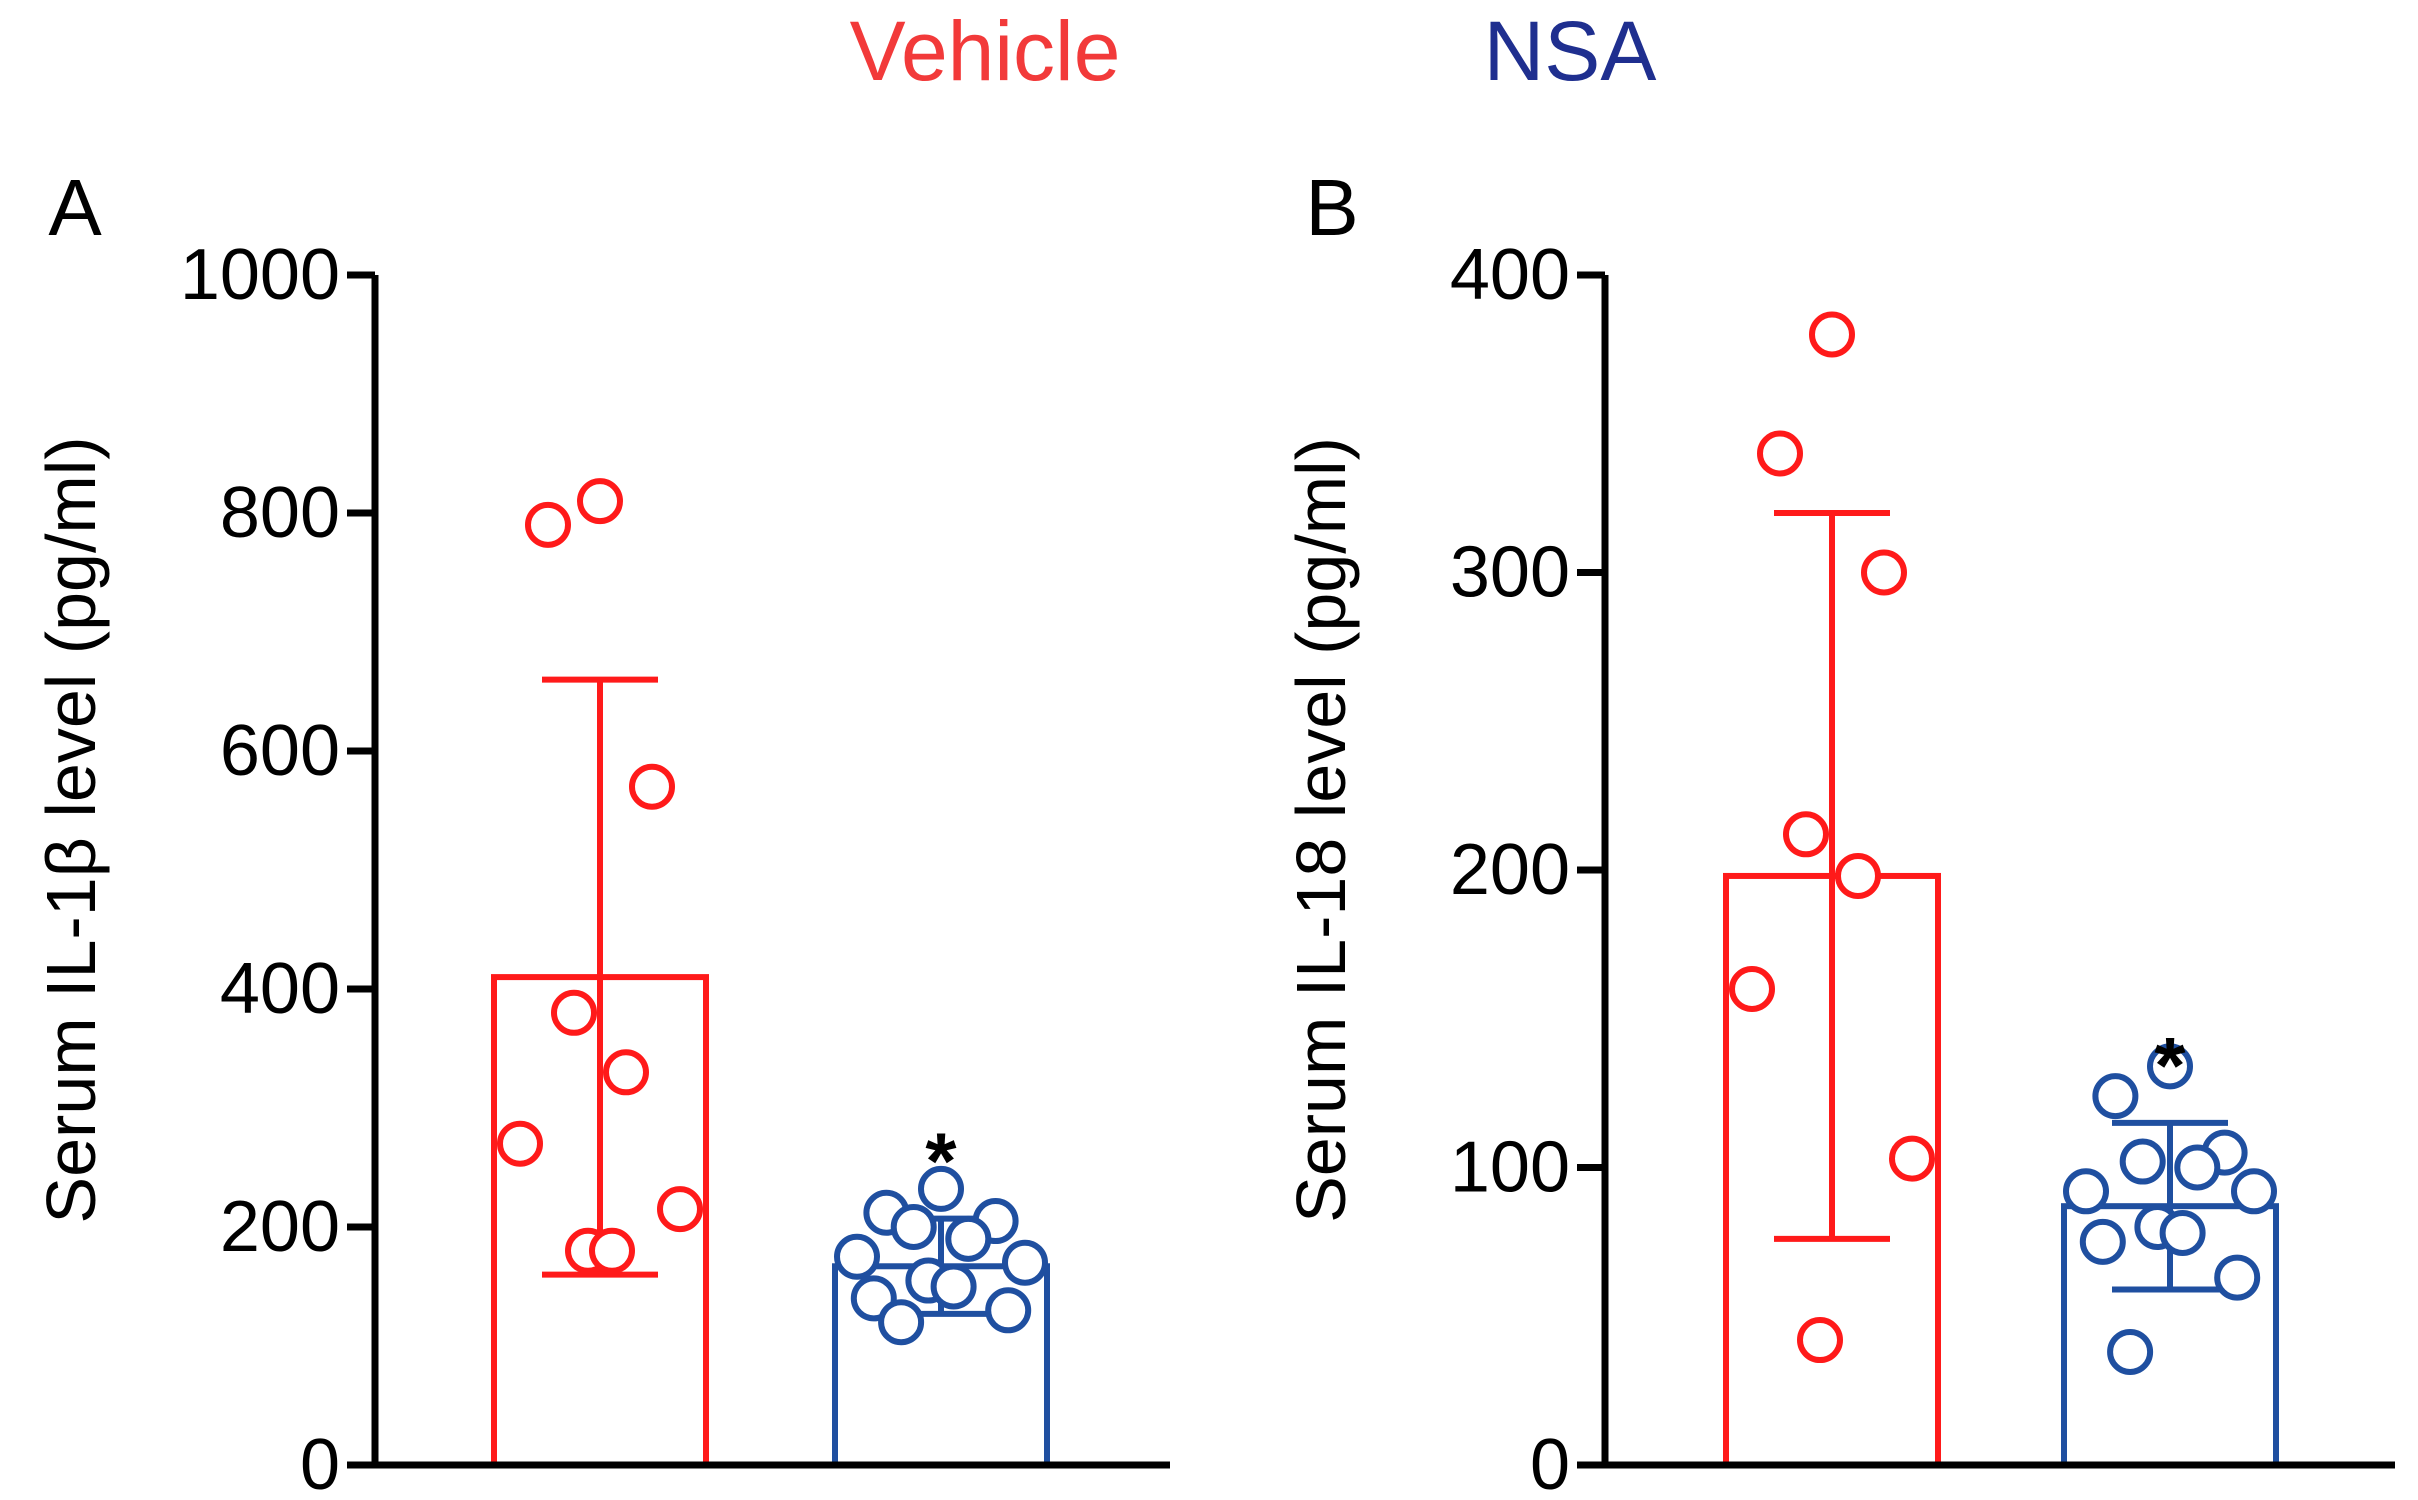  What do you see at coordinates (1331, 207) in the screenshot?
I see `panel-b-label: B` at bounding box center [1331, 207].